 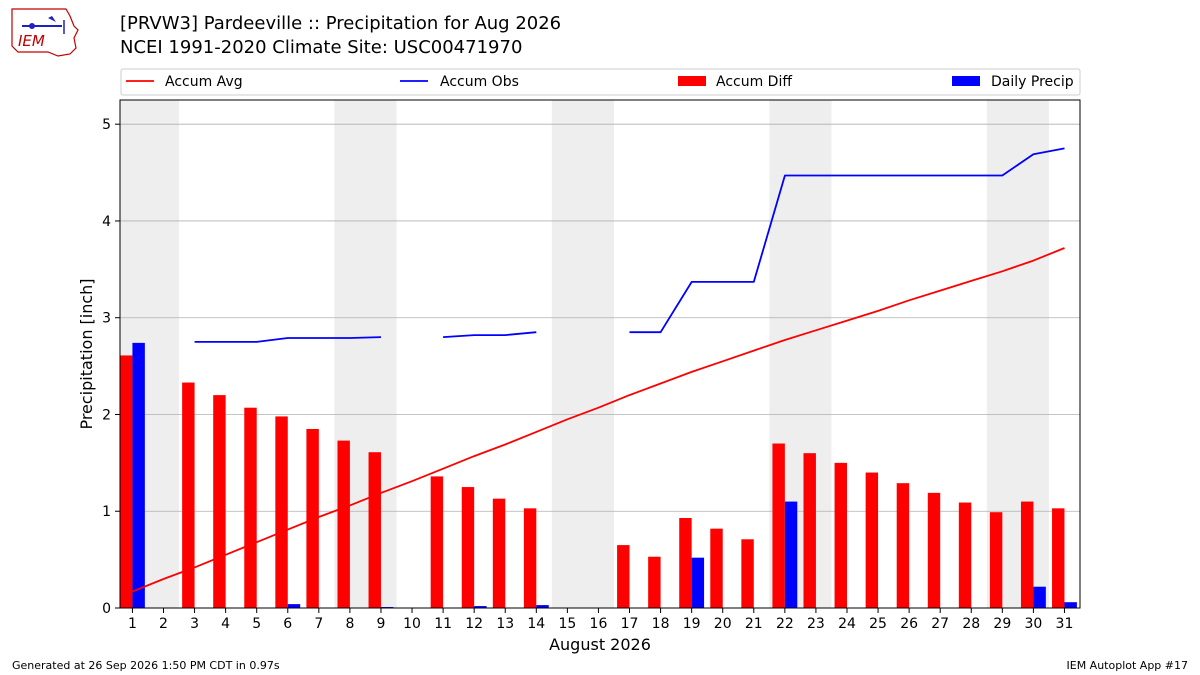 What do you see at coordinates (754, 624) in the screenshot?
I see `x-tick-label: 21` at bounding box center [754, 624].